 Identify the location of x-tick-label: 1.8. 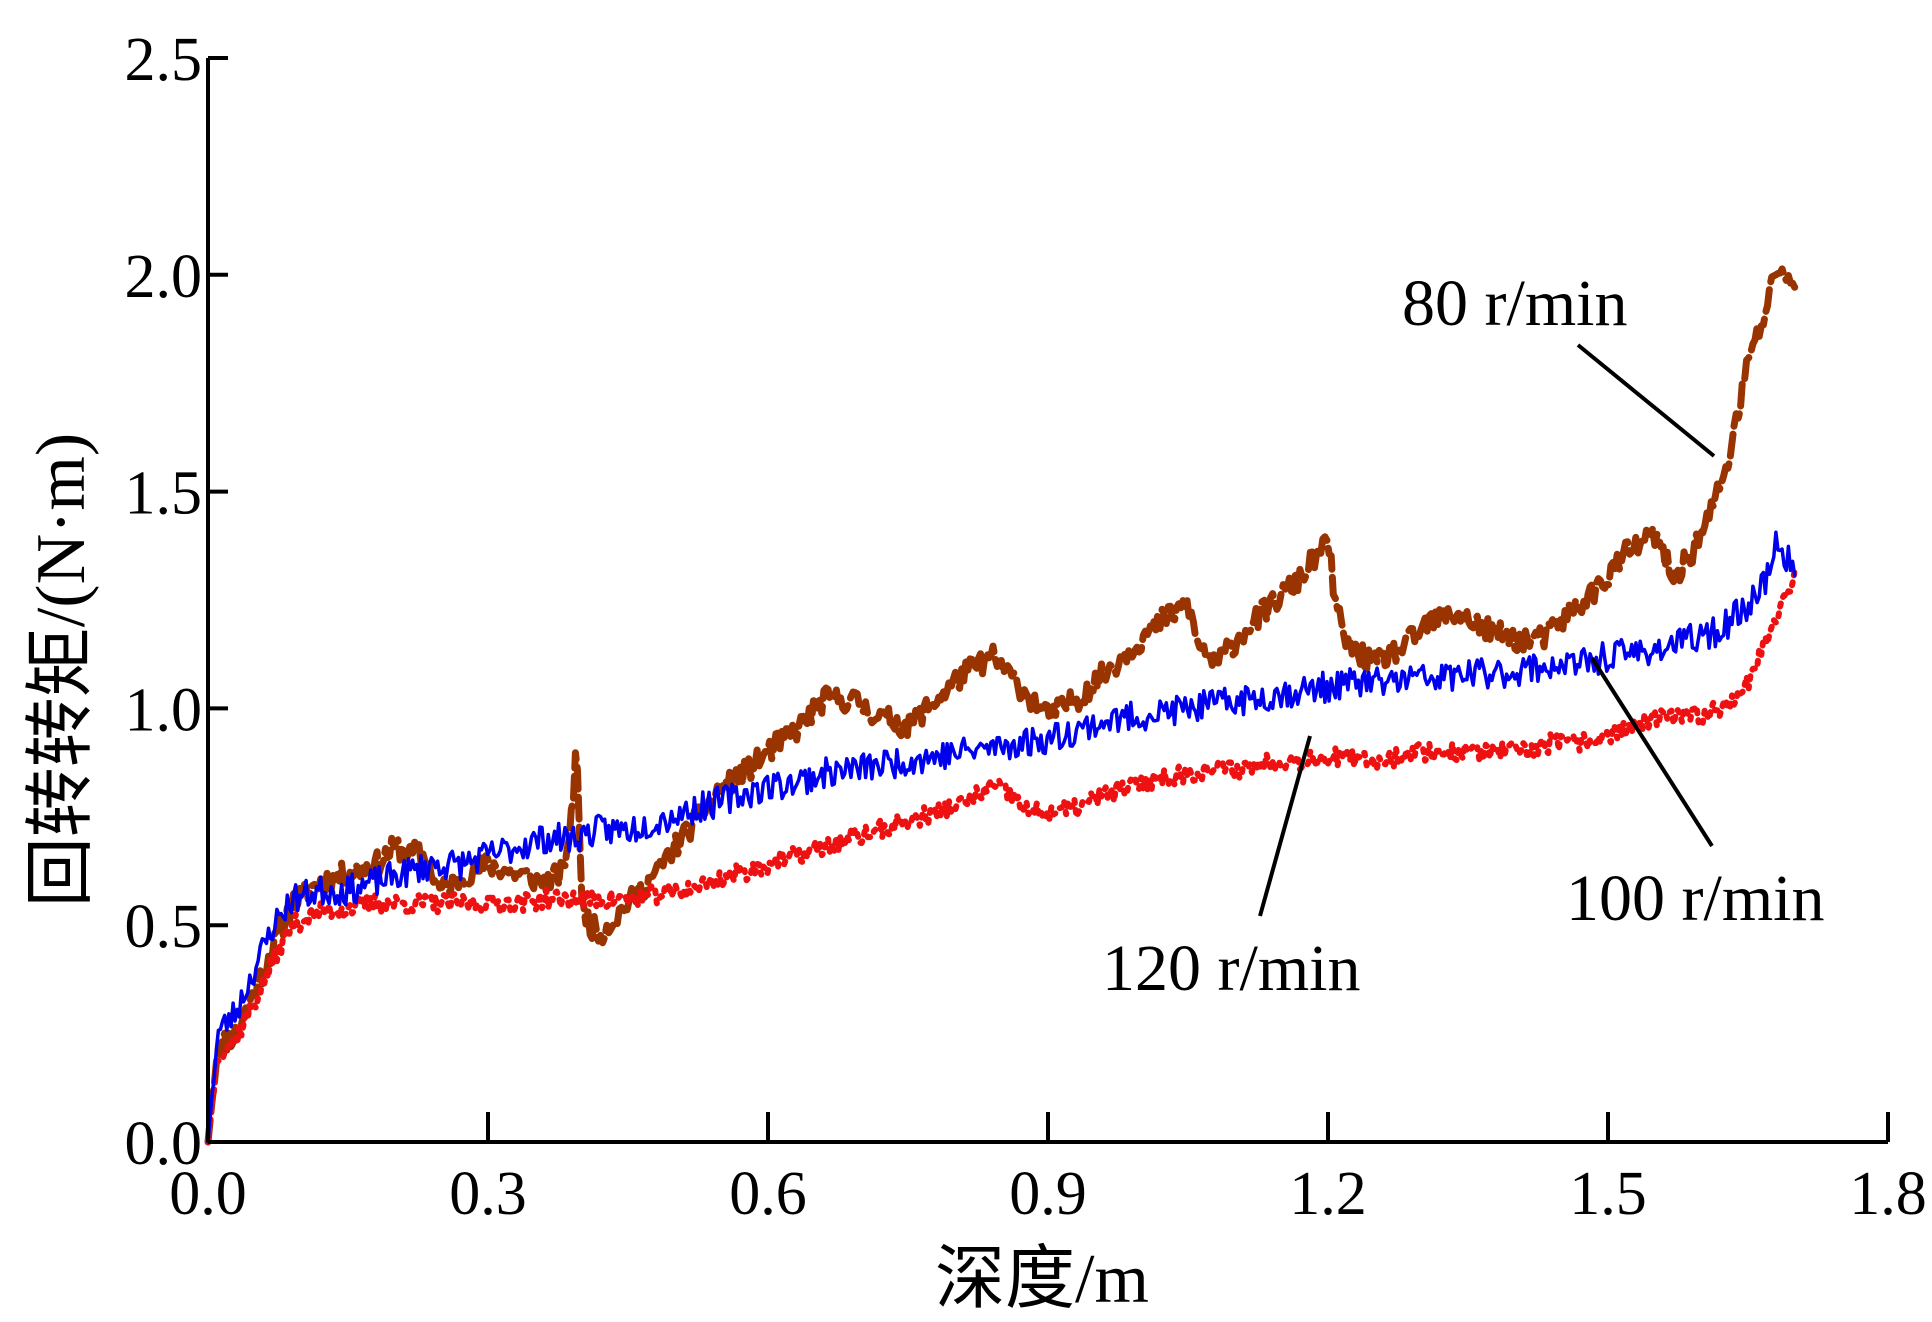
(1888, 1194).